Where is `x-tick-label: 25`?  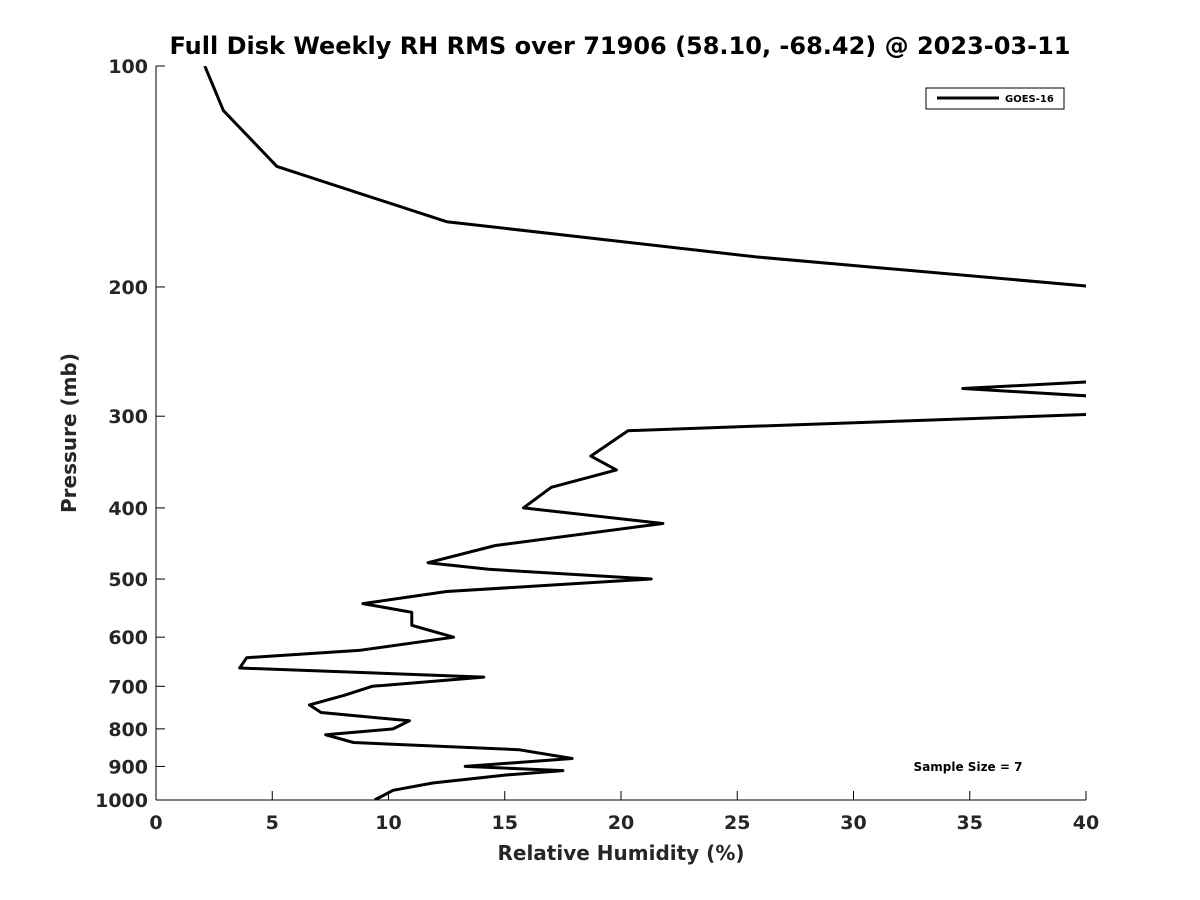
x-tick-label: 25 is located at coordinates (737, 823).